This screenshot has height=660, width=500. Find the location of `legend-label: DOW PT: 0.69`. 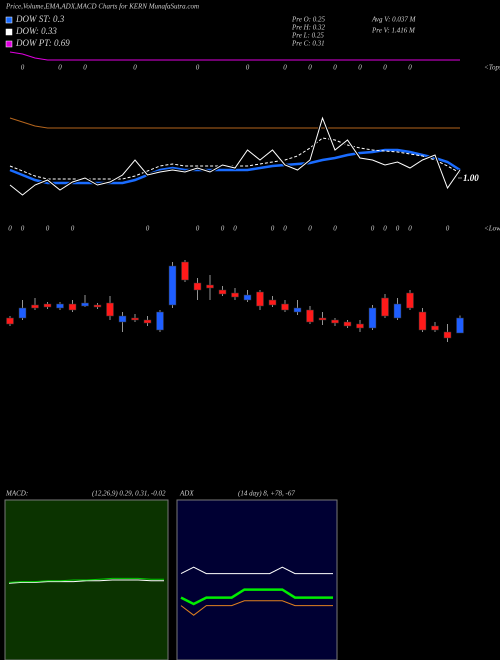

legend-label: DOW PT: 0.69 is located at coordinates (42, 43).